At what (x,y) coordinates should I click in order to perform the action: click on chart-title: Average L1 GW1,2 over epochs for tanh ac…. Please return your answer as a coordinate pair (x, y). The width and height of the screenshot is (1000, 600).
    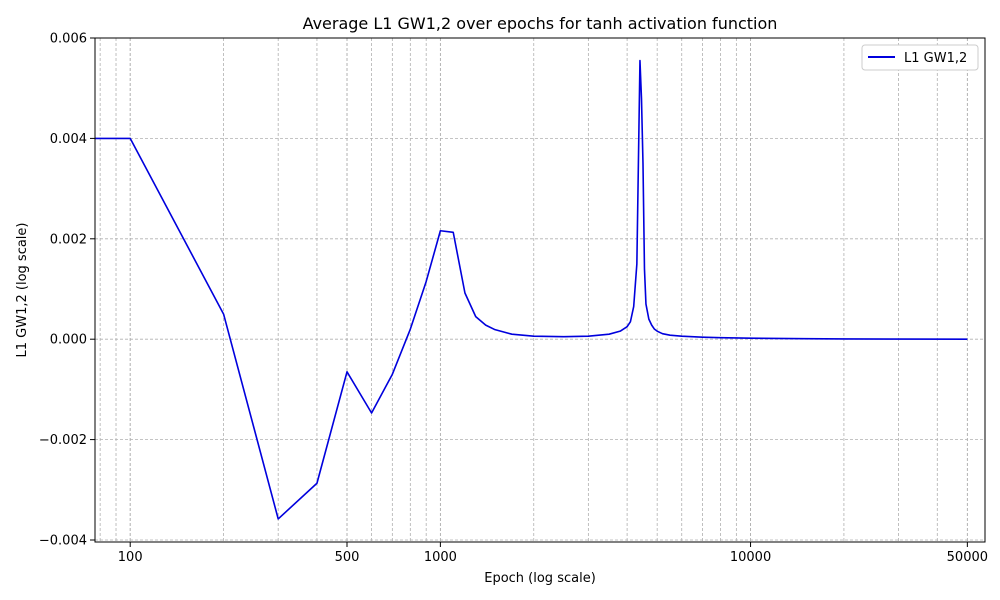
    Looking at the image, I should click on (540, 23).